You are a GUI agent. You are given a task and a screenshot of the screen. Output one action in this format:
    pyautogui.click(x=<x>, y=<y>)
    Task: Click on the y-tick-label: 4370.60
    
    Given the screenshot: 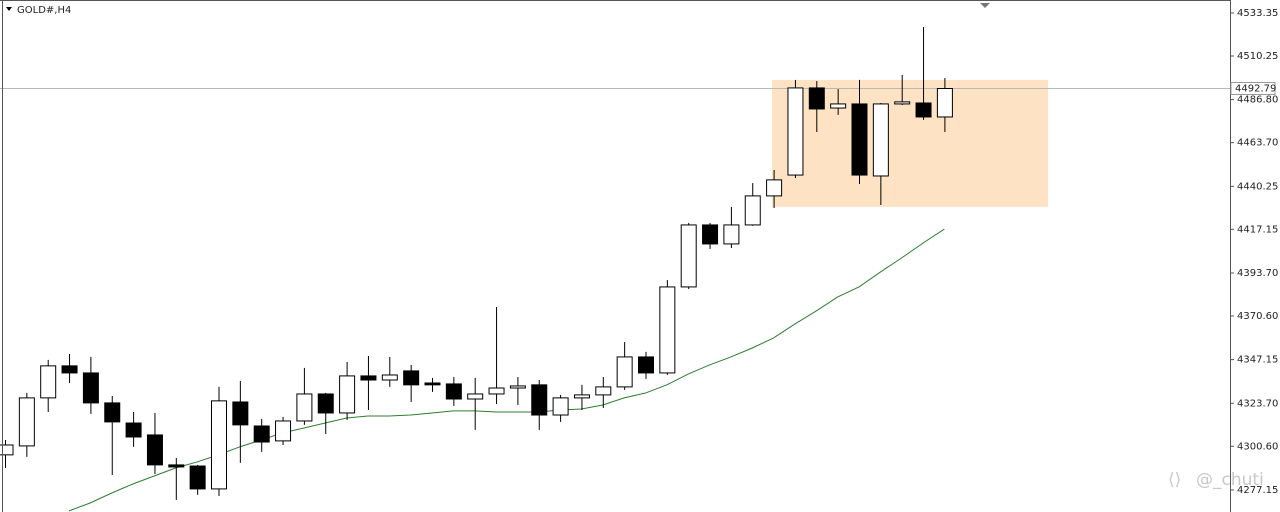 What is the action you would take?
    pyautogui.click(x=1257, y=316)
    